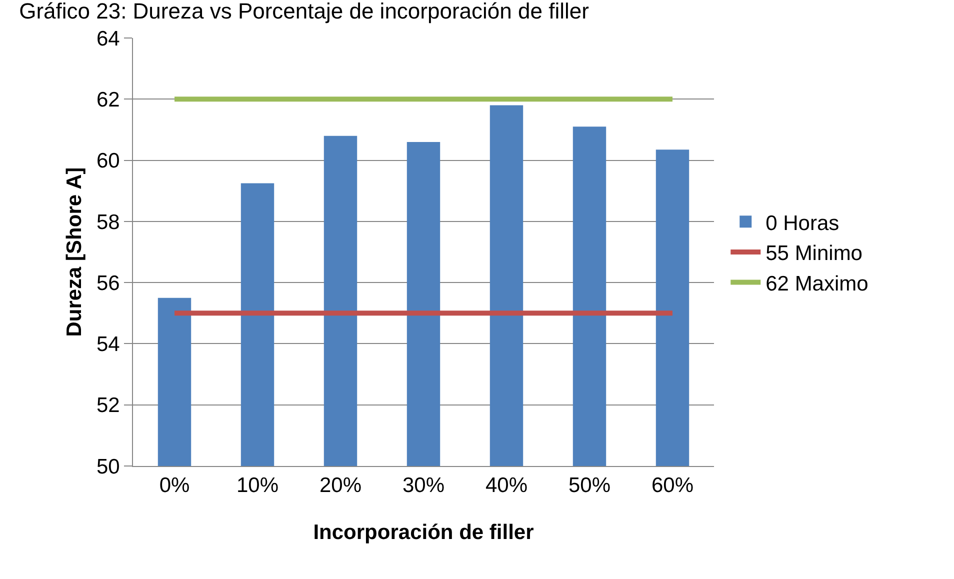  Describe the element at coordinates (589, 486) in the screenshot. I see `x-tick-label: 50%` at that location.